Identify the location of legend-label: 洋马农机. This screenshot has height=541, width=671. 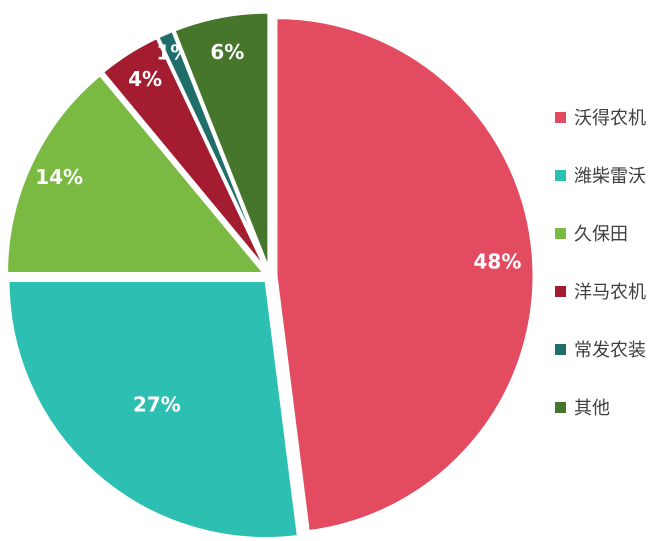
(610, 292).